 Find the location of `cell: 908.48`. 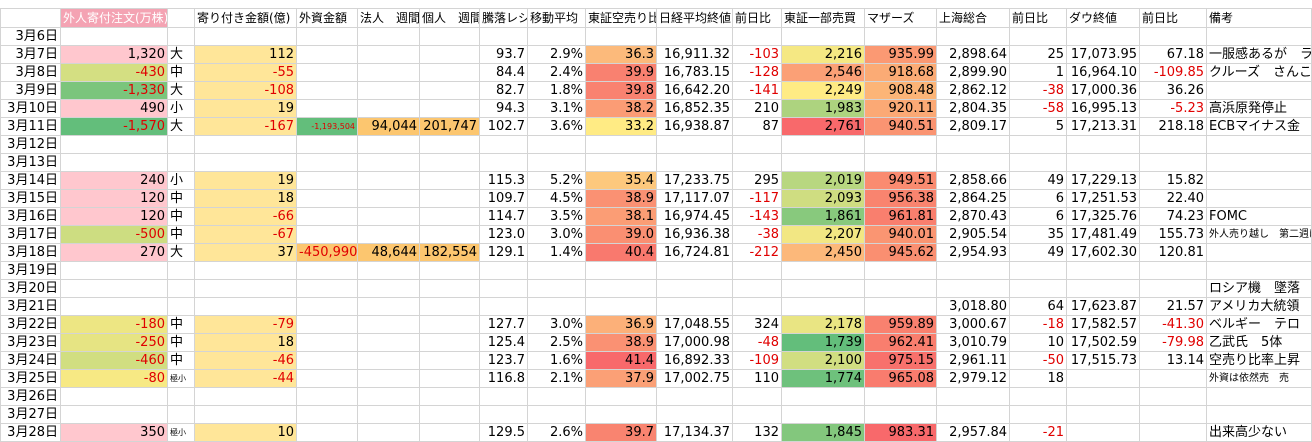

cell: 908.48 is located at coordinates (900, 90).